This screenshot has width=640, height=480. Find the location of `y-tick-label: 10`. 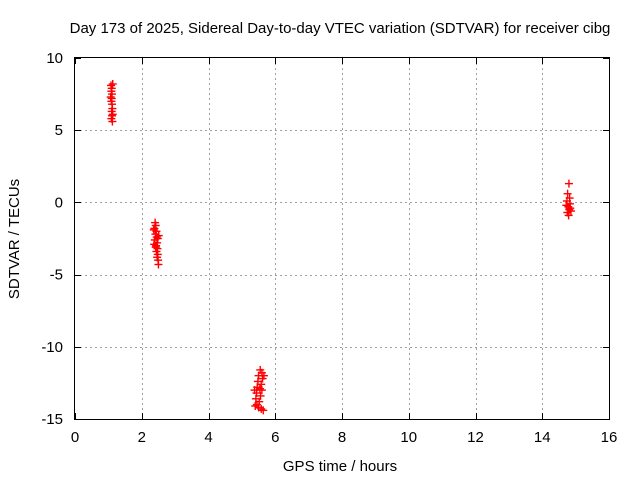

y-tick-label: 10 is located at coordinates (54, 58).